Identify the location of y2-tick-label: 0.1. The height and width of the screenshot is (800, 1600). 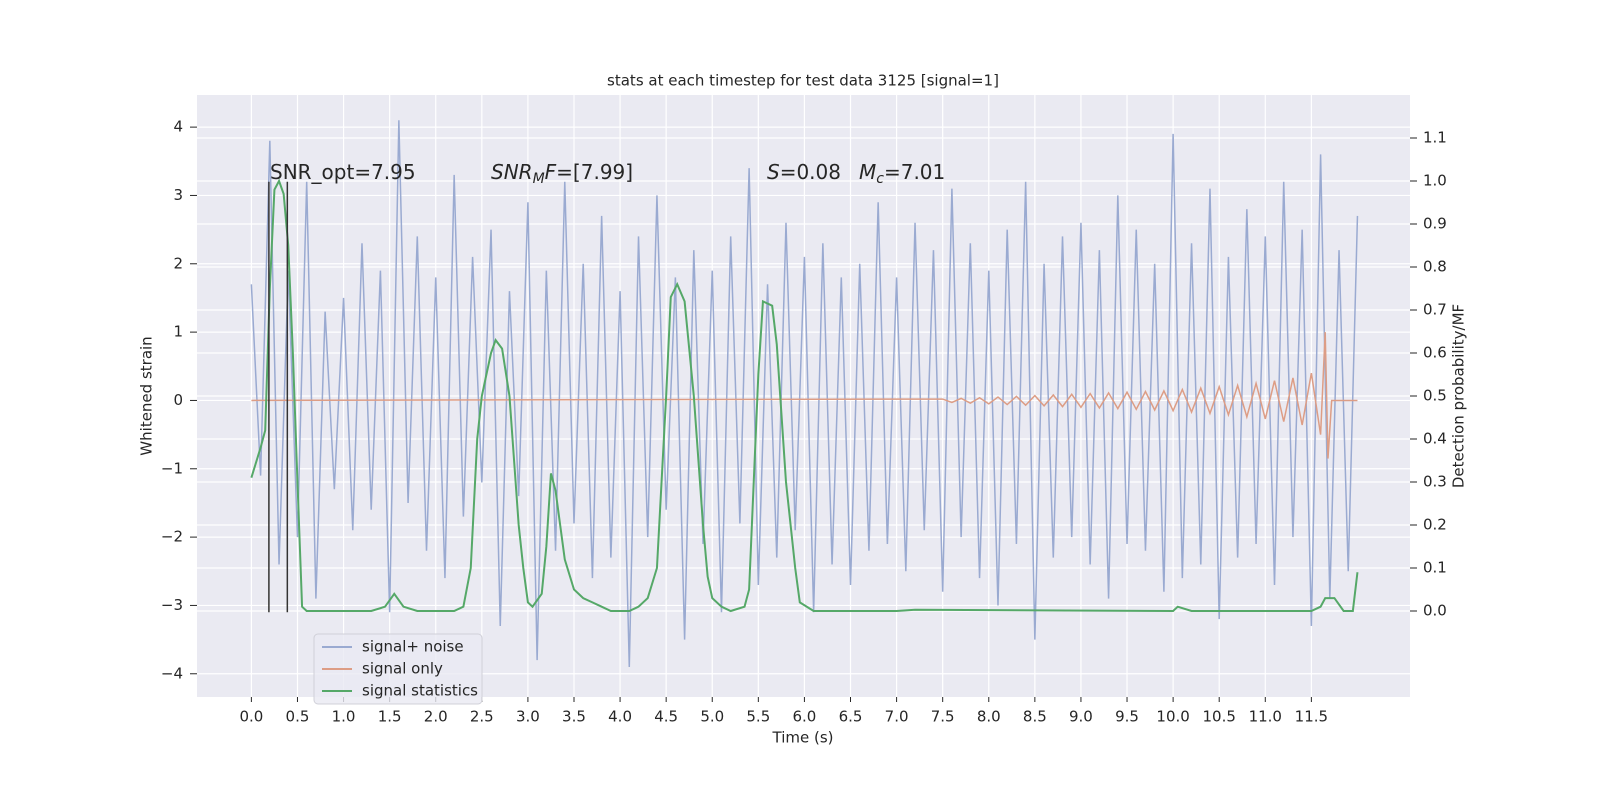
(1435, 568).